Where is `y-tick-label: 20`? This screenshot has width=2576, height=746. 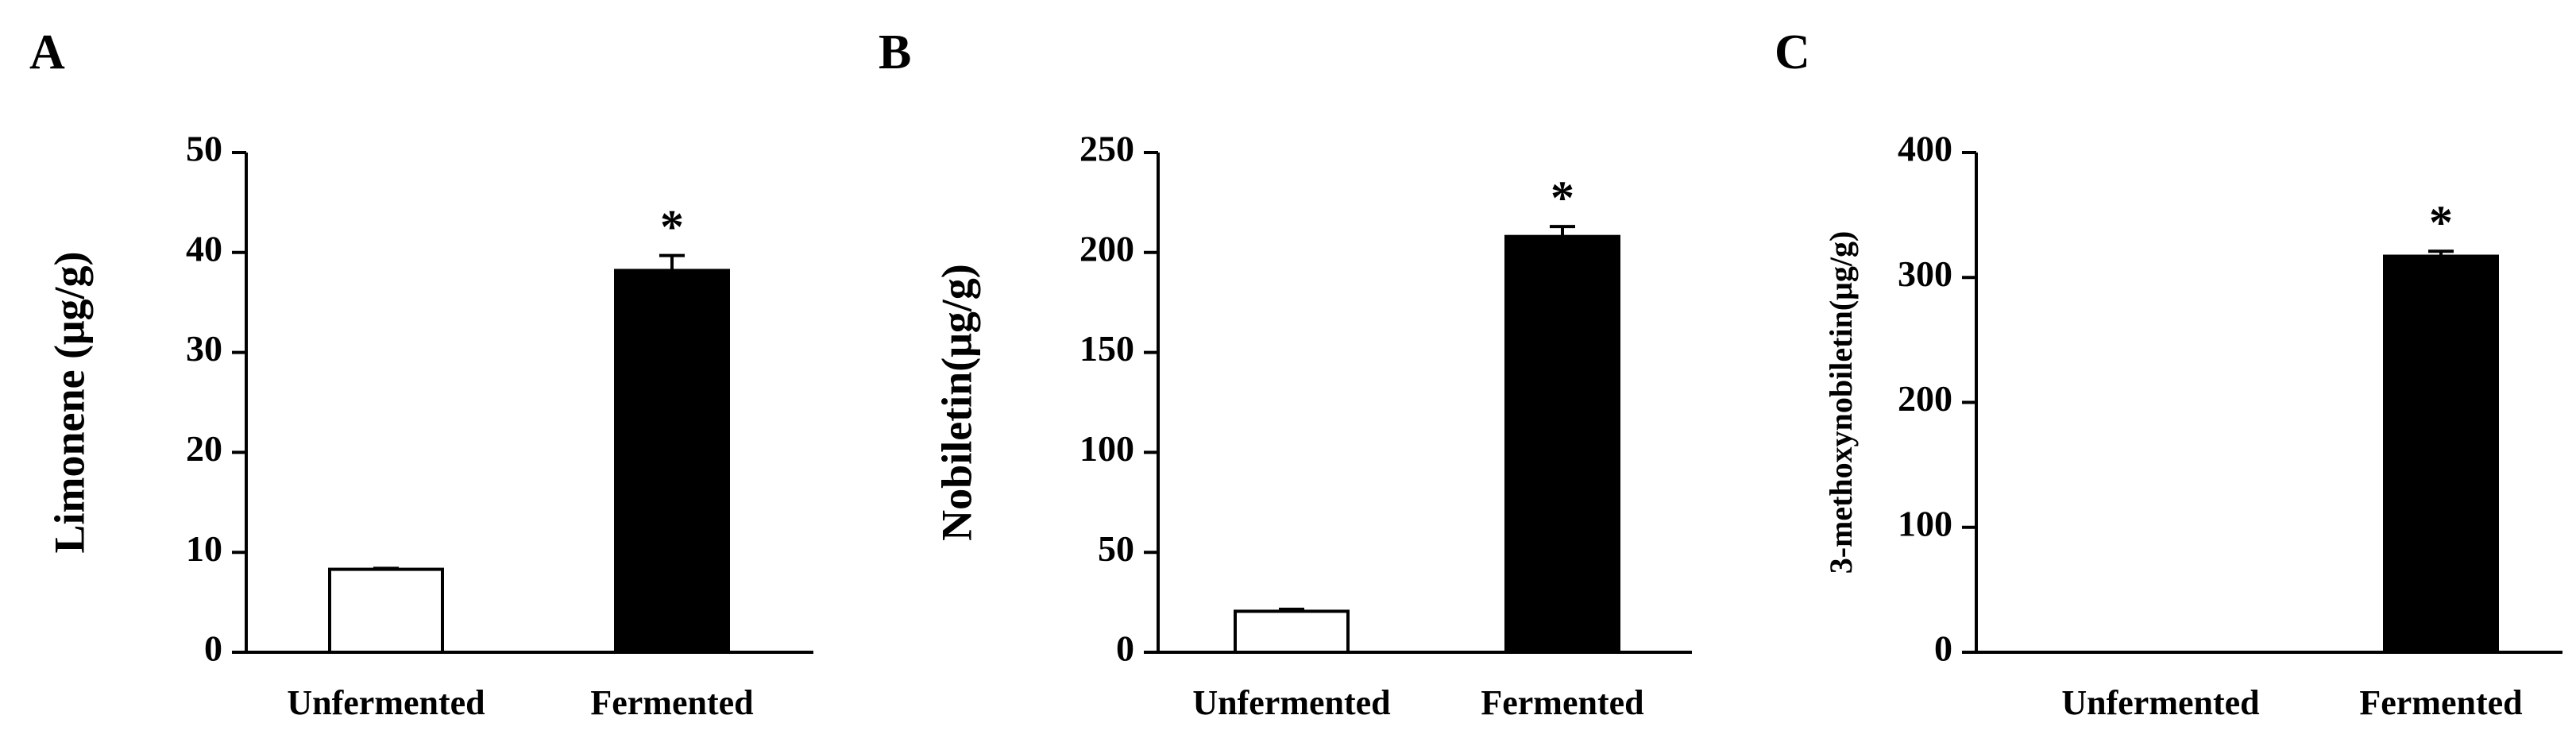
y-tick-label: 20 is located at coordinates (204, 448).